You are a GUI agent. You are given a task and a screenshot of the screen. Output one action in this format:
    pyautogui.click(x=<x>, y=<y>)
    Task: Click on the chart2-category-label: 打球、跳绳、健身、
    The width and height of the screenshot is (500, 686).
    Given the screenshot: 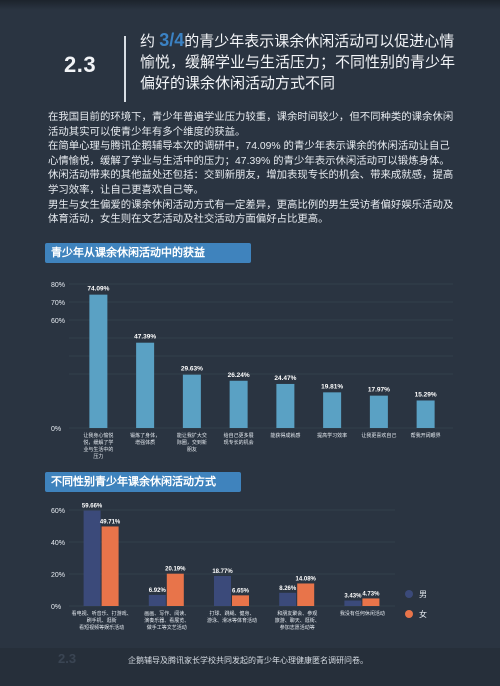 What is the action you would take?
    pyautogui.click(x=231, y=613)
    